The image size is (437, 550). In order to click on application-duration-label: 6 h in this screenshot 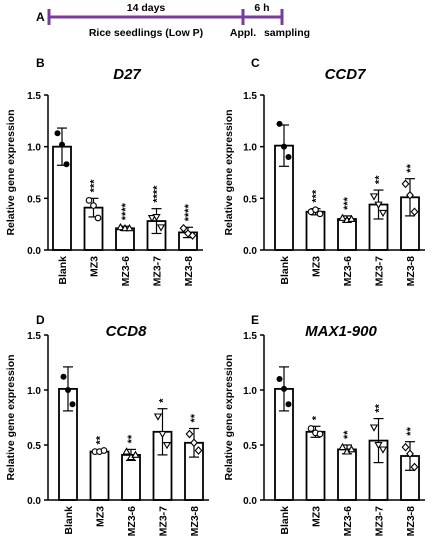, I will do `click(261, 8)`.